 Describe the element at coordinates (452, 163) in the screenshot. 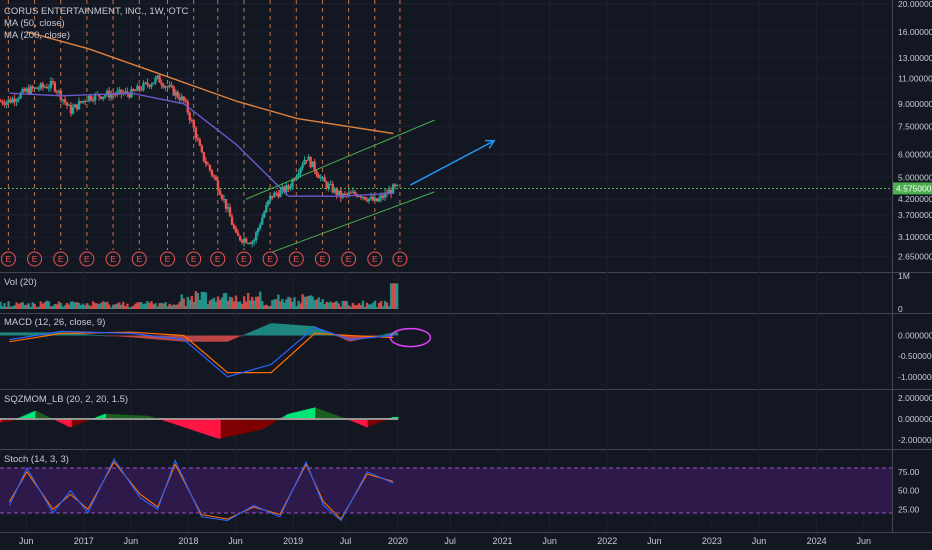

I see `projection-arrow` at that location.